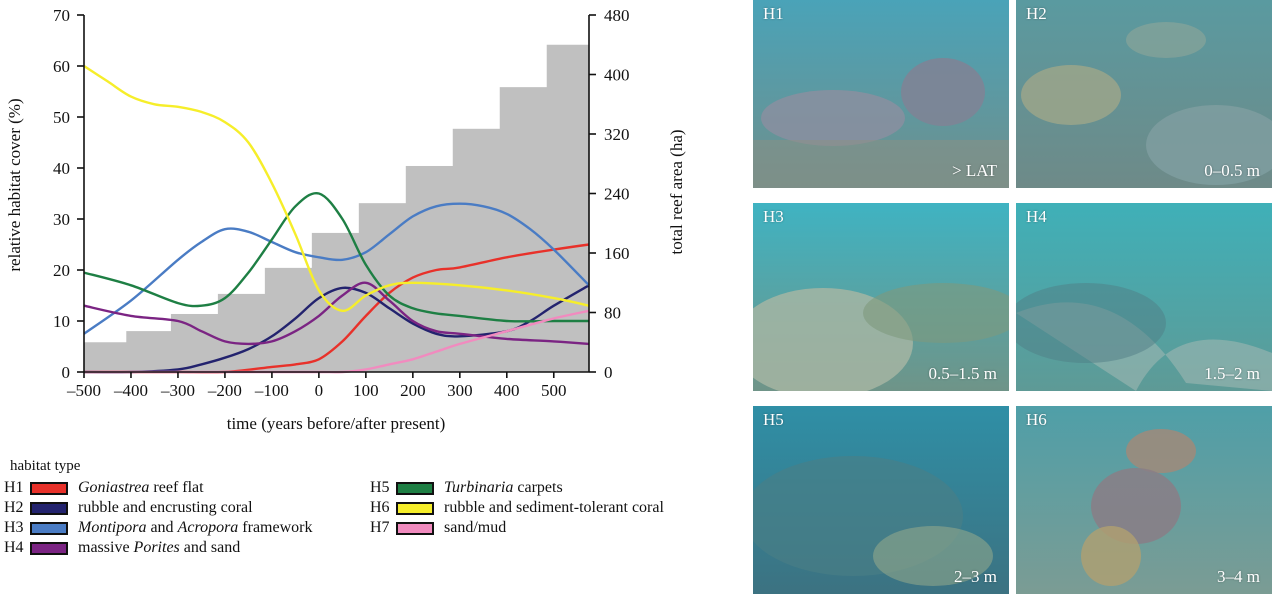 The width and height of the screenshot is (1272, 596). What do you see at coordinates (617, 75) in the screenshot?
I see `y2-tick-label: 400` at bounding box center [617, 75].